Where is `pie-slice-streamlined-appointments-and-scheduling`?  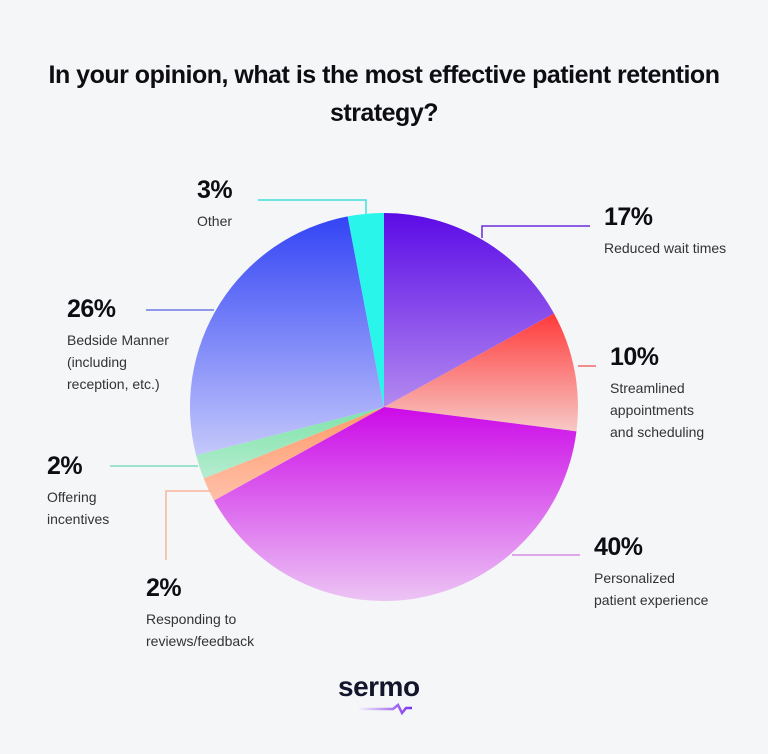
pie-slice-streamlined-appointments-and-scheduling is located at coordinates (481, 372).